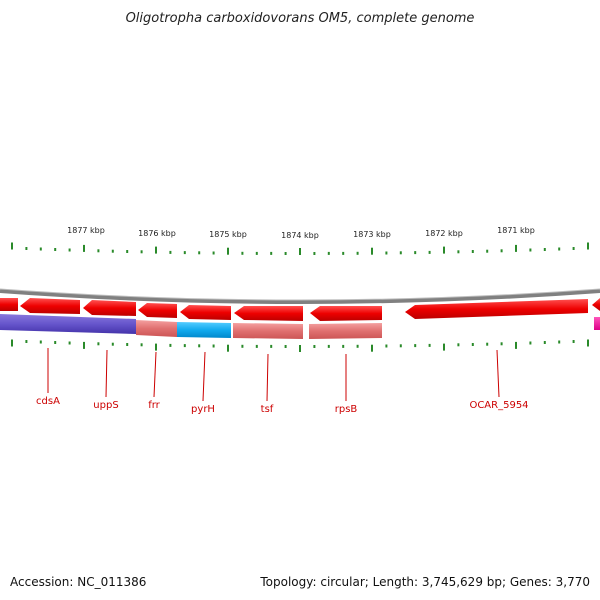 This screenshot has height=600, width=600. What do you see at coordinates (300, 345) in the screenshot?
I see `scale-ticks-bottom` at bounding box center [300, 345].